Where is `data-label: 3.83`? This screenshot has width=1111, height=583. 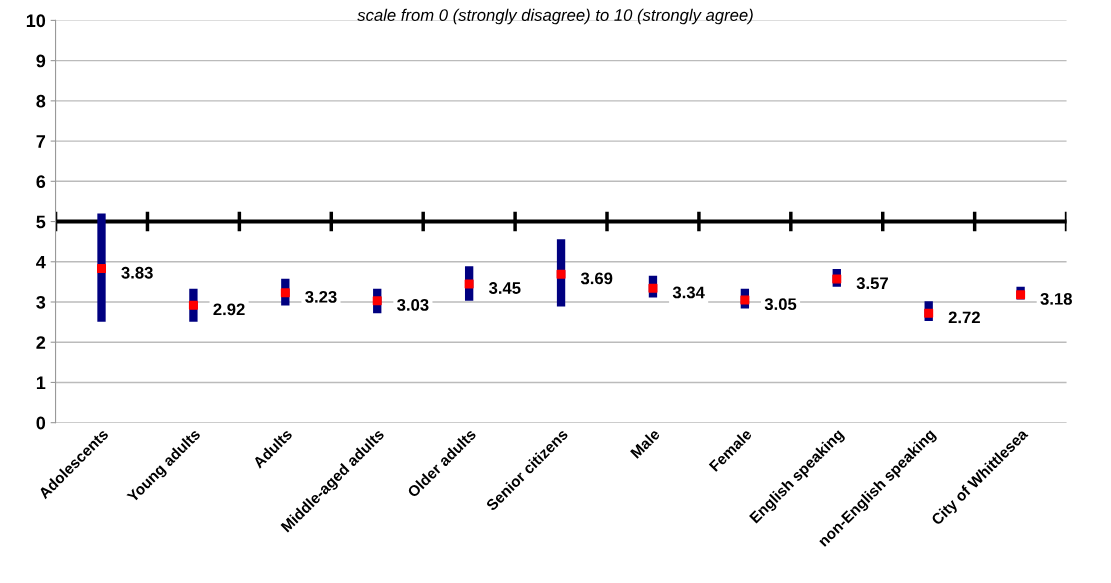
data-label: 3.83 is located at coordinates (137, 272).